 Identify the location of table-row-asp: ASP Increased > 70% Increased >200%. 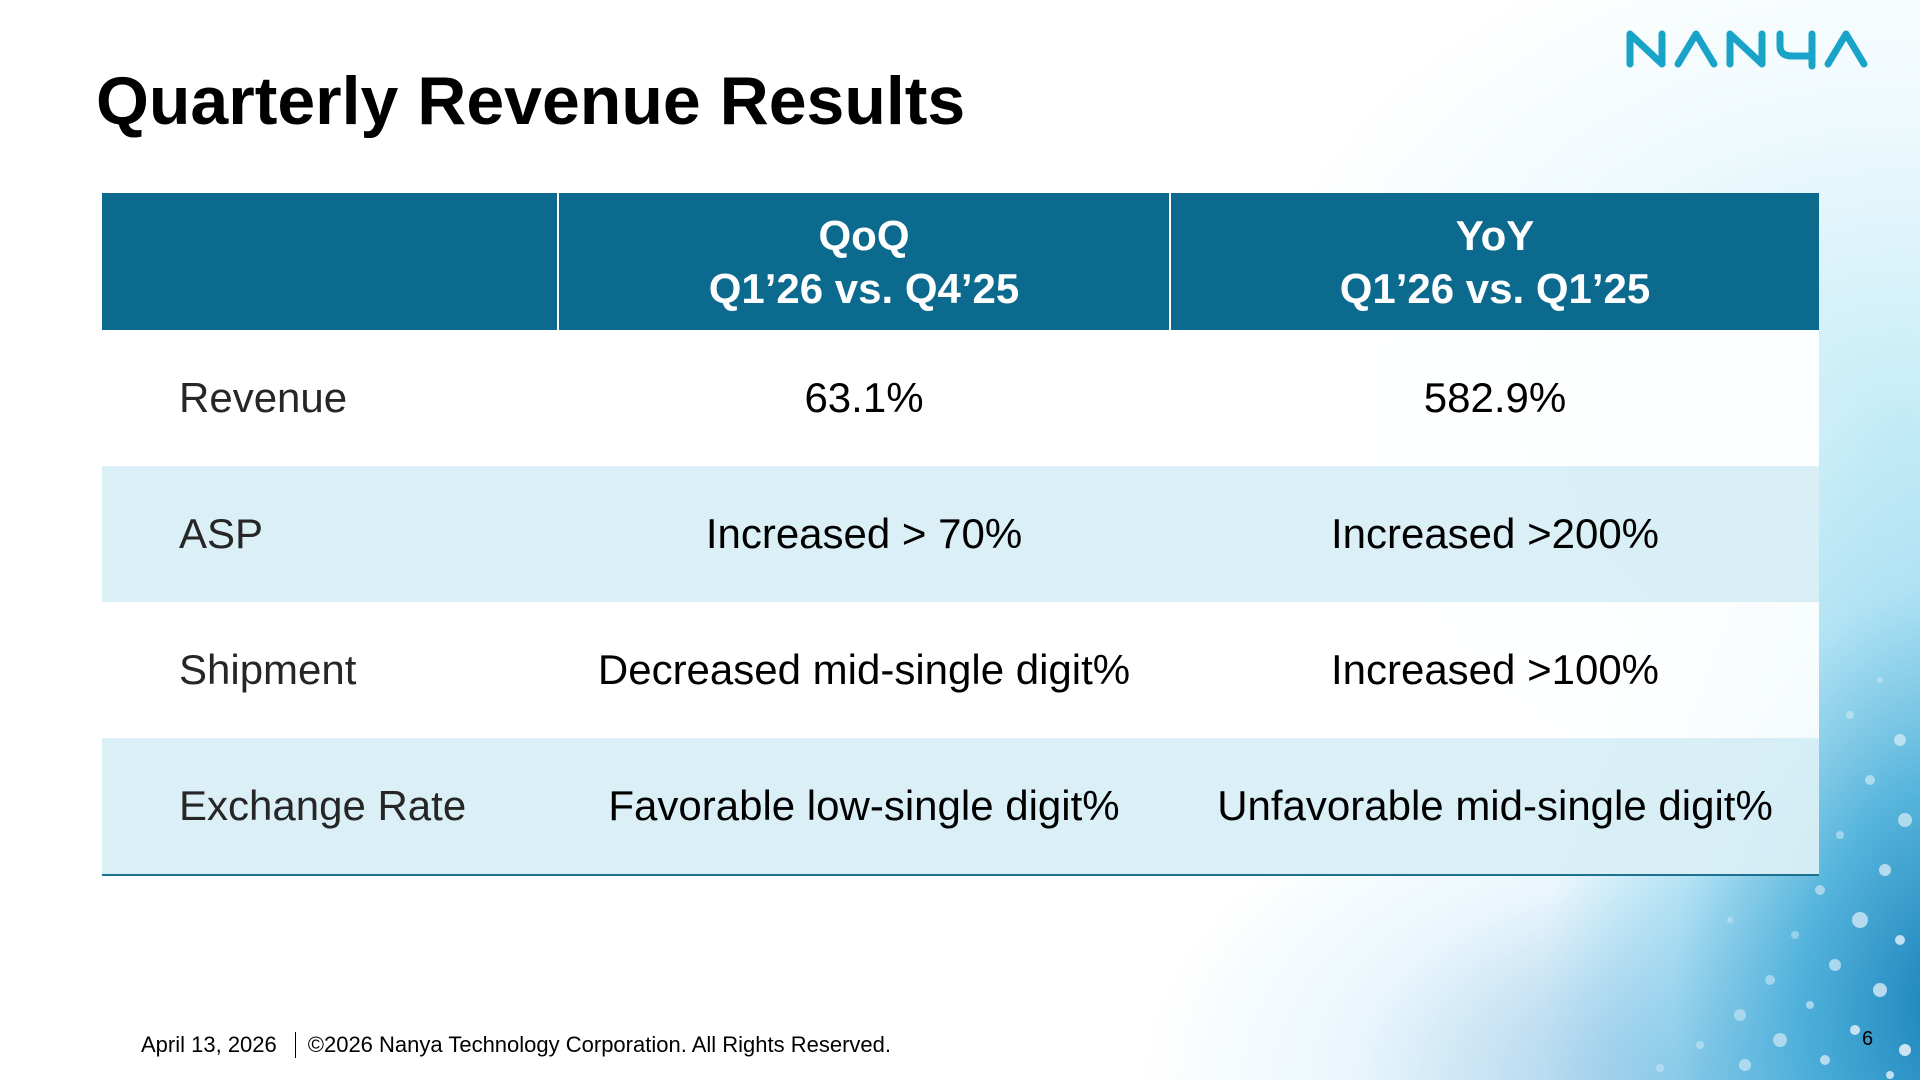
(960, 534).